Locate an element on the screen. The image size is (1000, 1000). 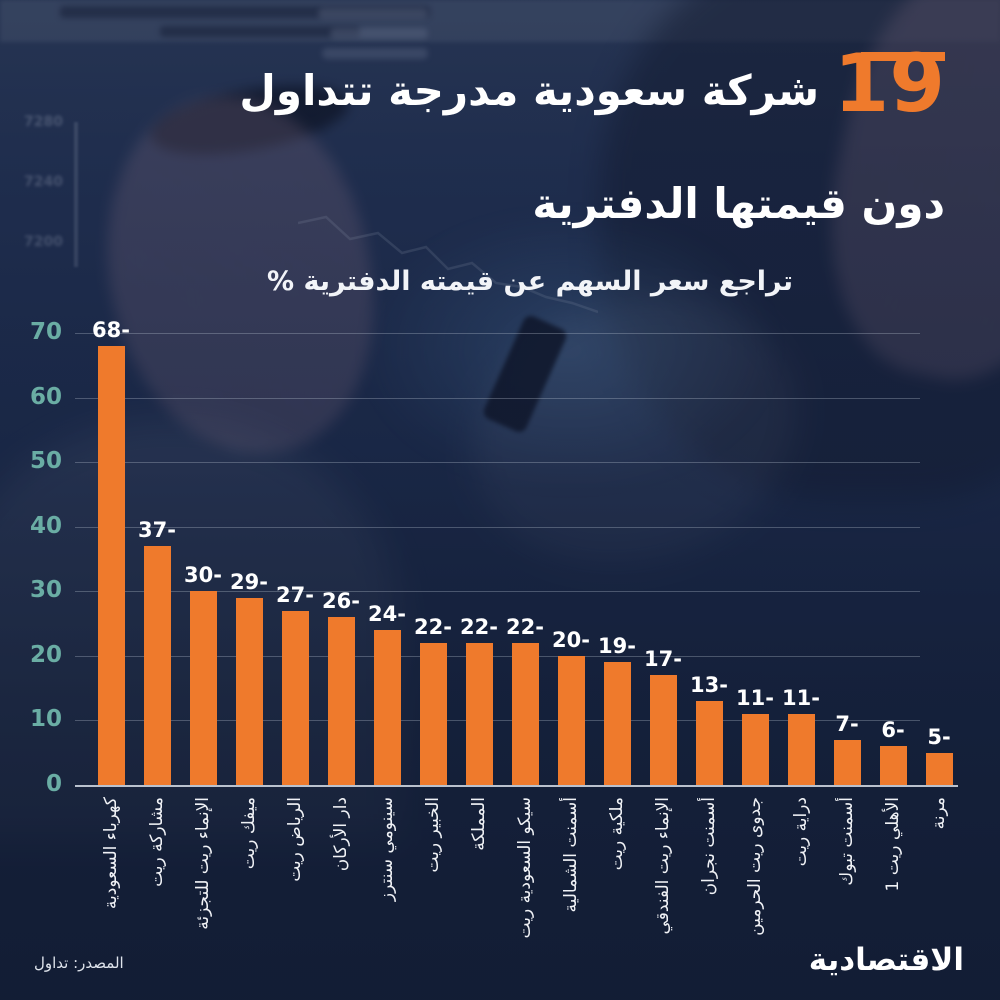
bar-category-label: الإنماء ريت للتجزئة is located at coordinates (203, 863).